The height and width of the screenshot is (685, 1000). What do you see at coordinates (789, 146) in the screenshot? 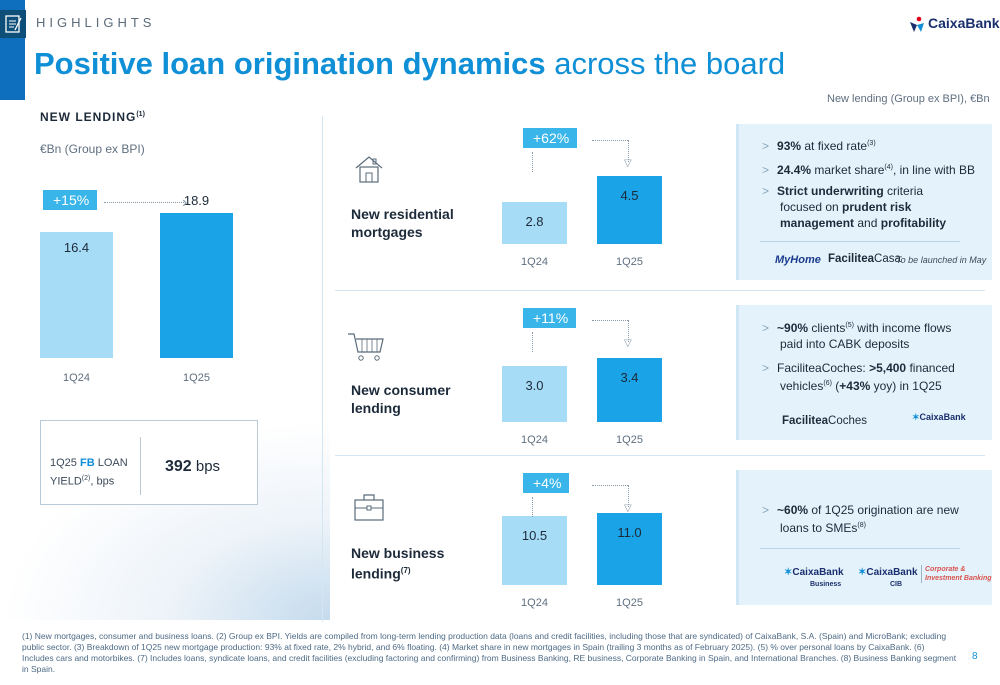
I see `bullet-bold: 93%` at bounding box center [789, 146].